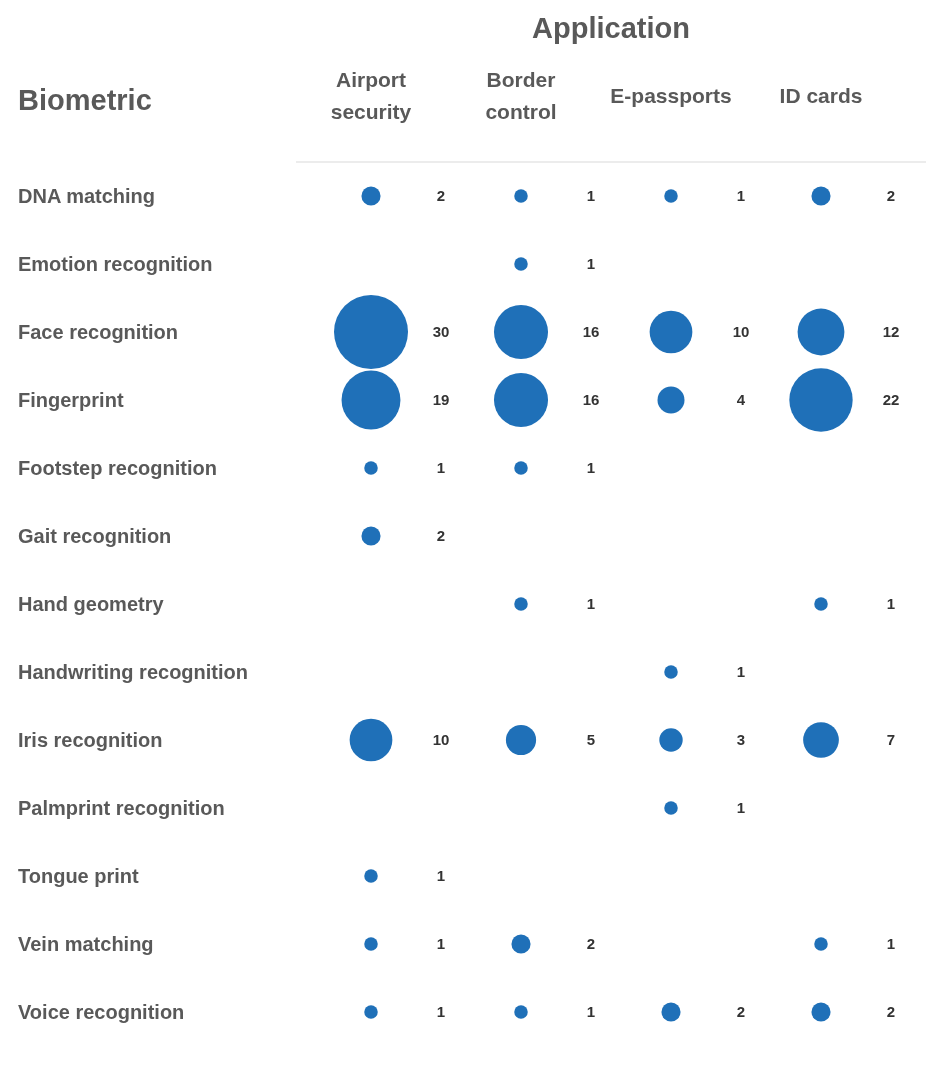 The width and height of the screenshot is (948, 1074). Describe the element at coordinates (91, 604) in the screenshot. I see `y-tick-label: Hand geometry` at that location.